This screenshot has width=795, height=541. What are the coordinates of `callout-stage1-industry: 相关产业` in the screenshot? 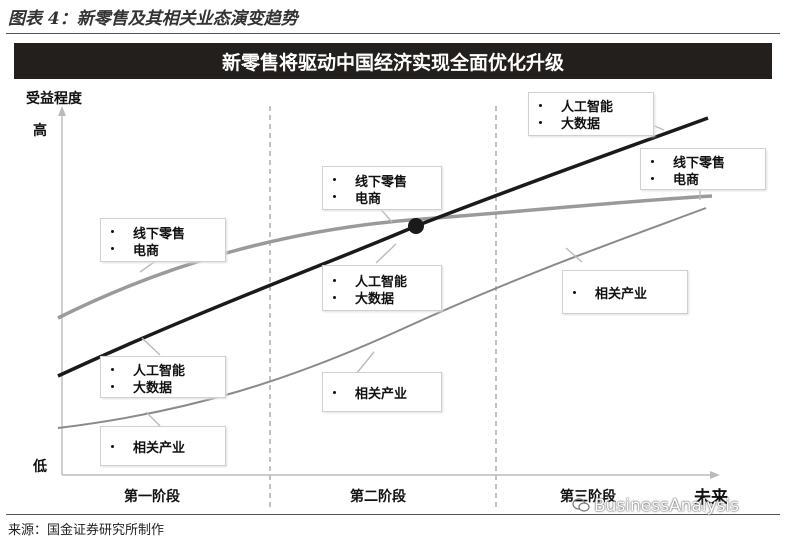 It's located at (163, 446).